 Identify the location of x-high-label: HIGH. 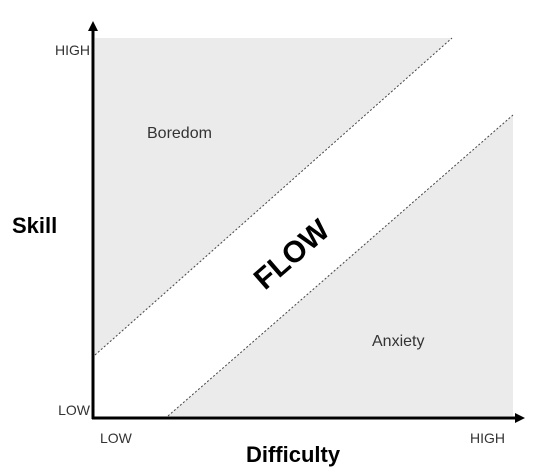
(487, 438).